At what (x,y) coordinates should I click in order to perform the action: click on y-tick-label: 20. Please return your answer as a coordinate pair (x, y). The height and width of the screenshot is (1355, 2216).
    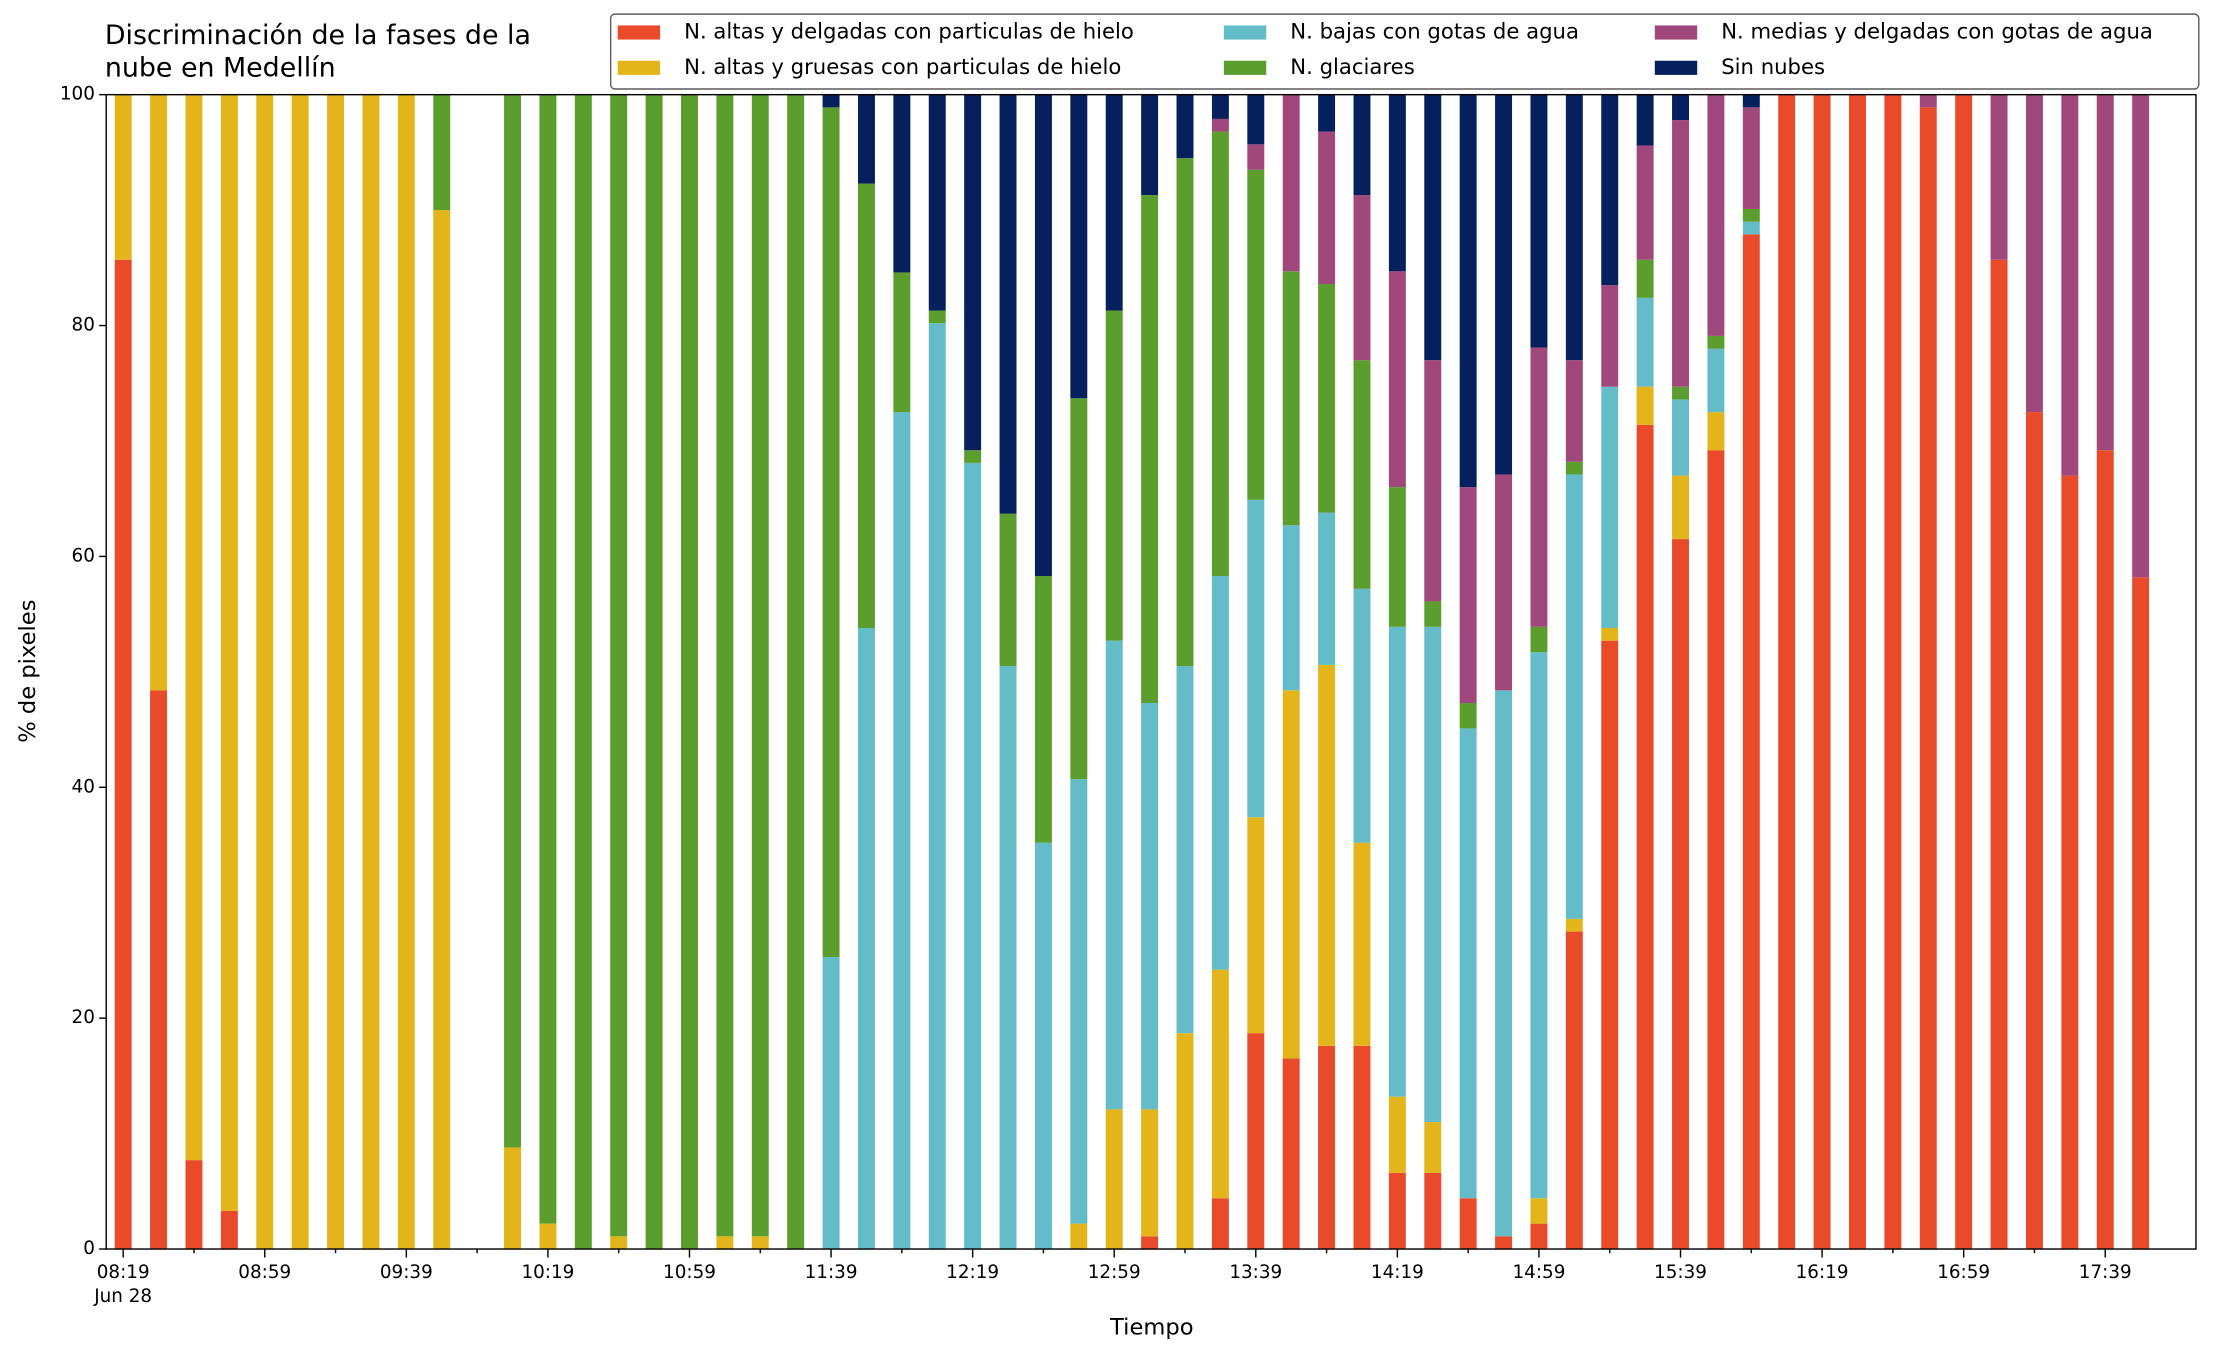
    Looking at the image, I should click on (83, 1017).